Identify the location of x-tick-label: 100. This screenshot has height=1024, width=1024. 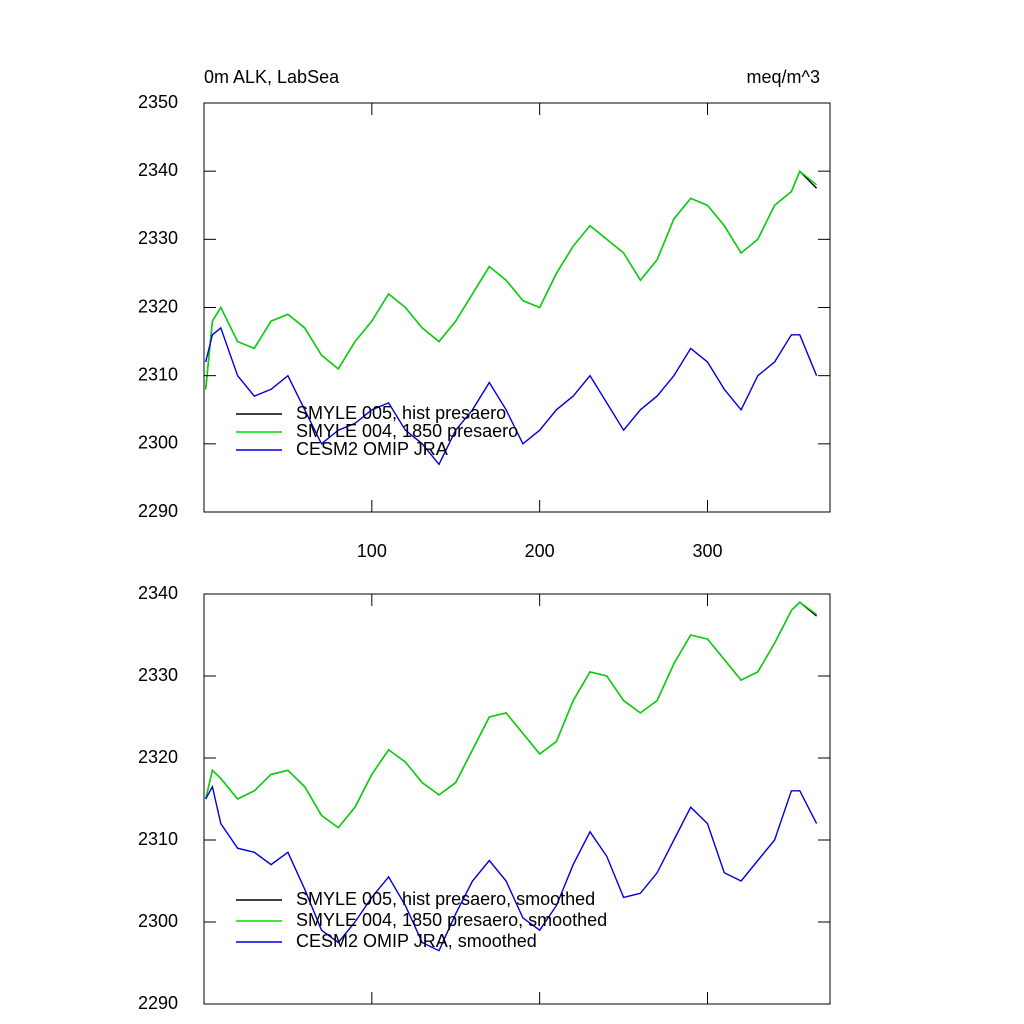
(372, 551).